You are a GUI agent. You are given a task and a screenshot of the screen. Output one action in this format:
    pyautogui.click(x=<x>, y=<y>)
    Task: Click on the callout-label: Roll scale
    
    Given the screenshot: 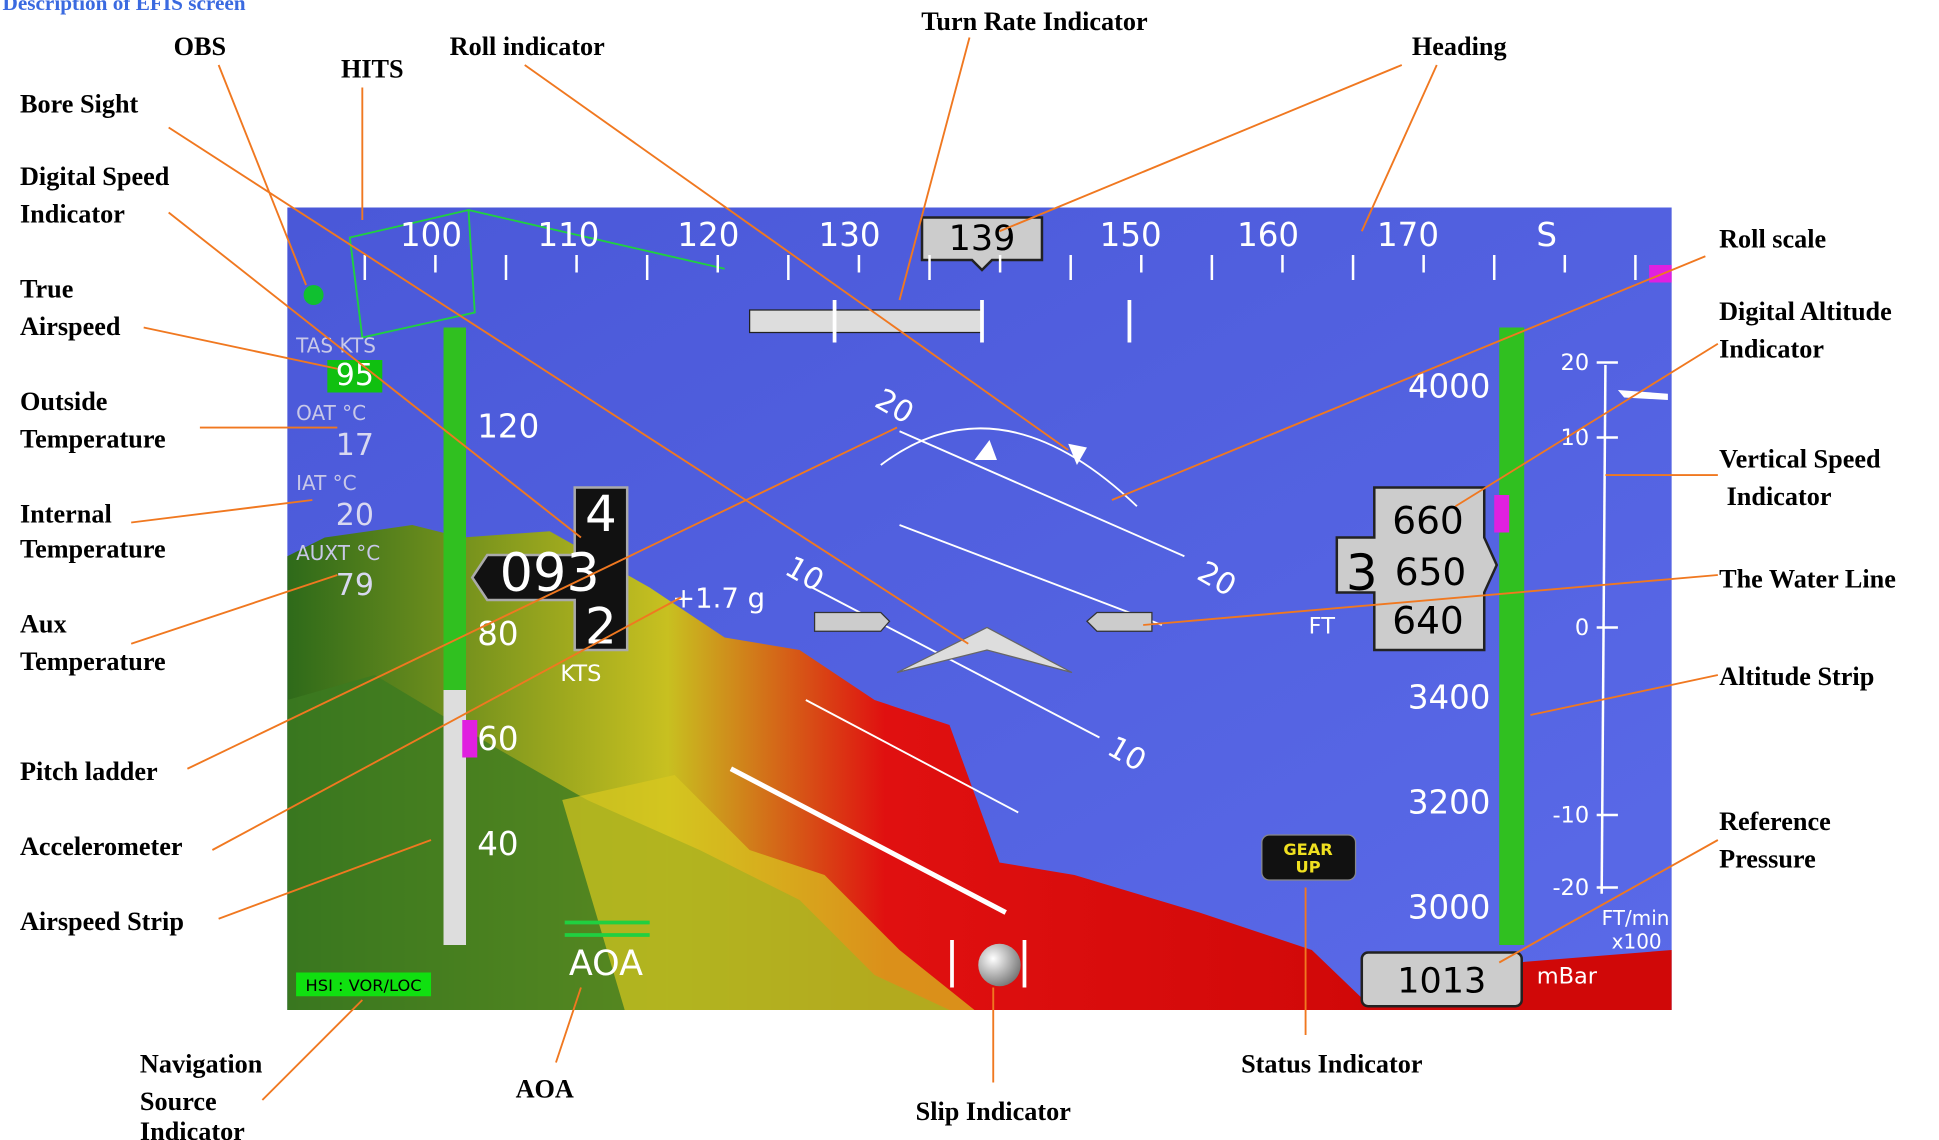 What is the action you would take?
    pyautogui.click(x=1772, y=238)
    